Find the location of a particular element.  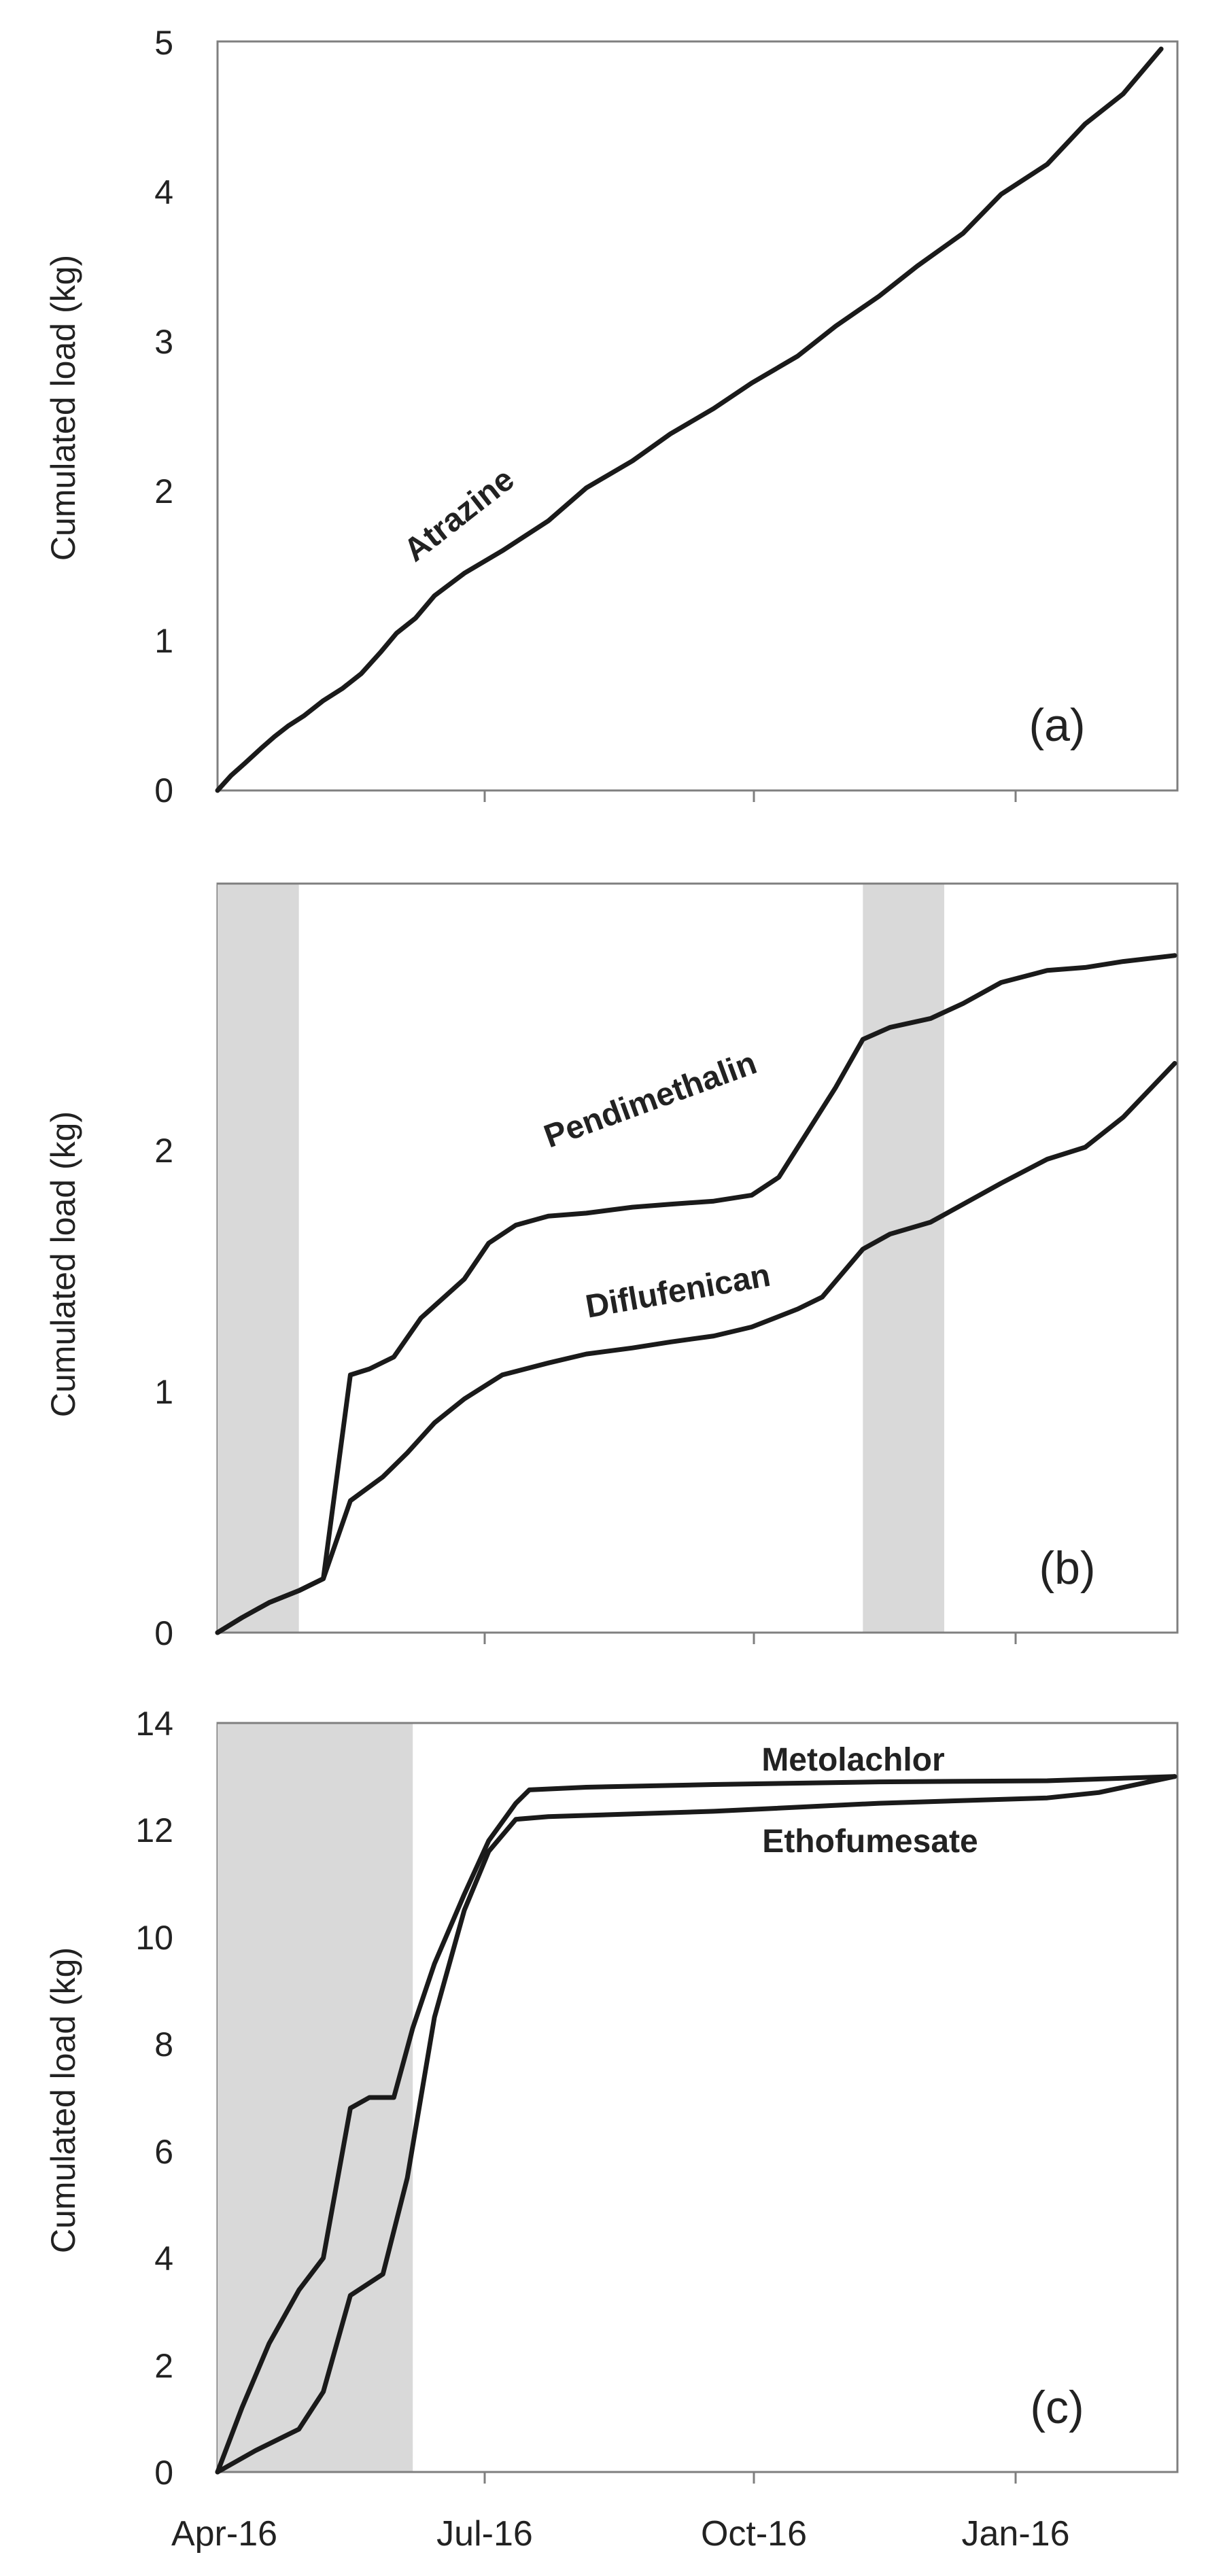

panel-a-y-tick-label: 2 is located at coordinates (163, 491).